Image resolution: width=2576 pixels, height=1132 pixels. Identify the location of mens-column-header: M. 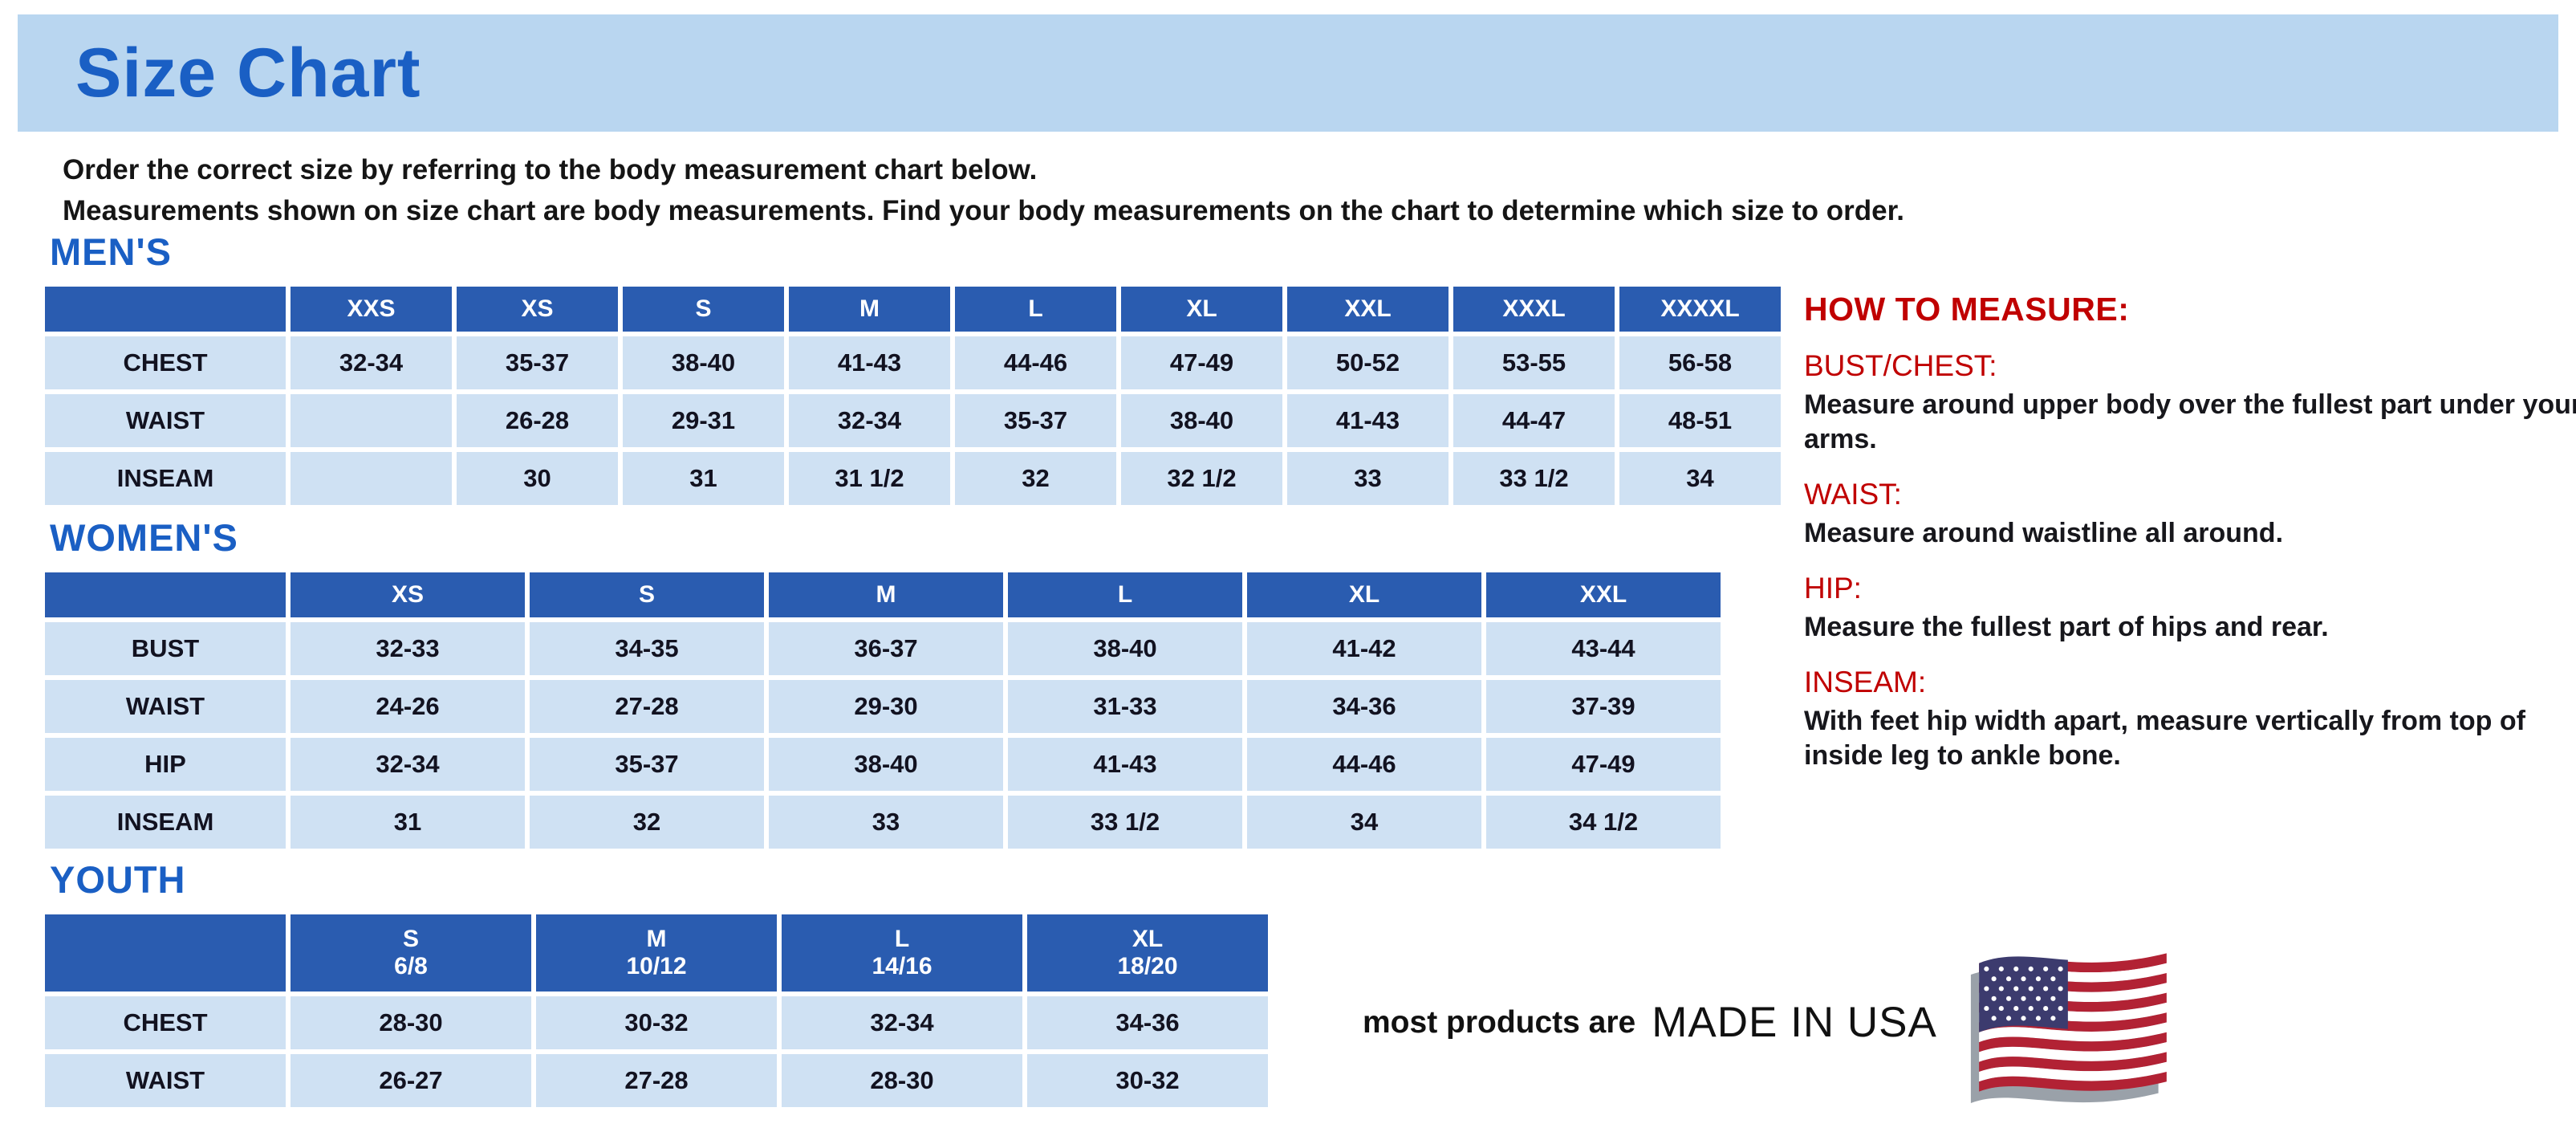
(869, 309).